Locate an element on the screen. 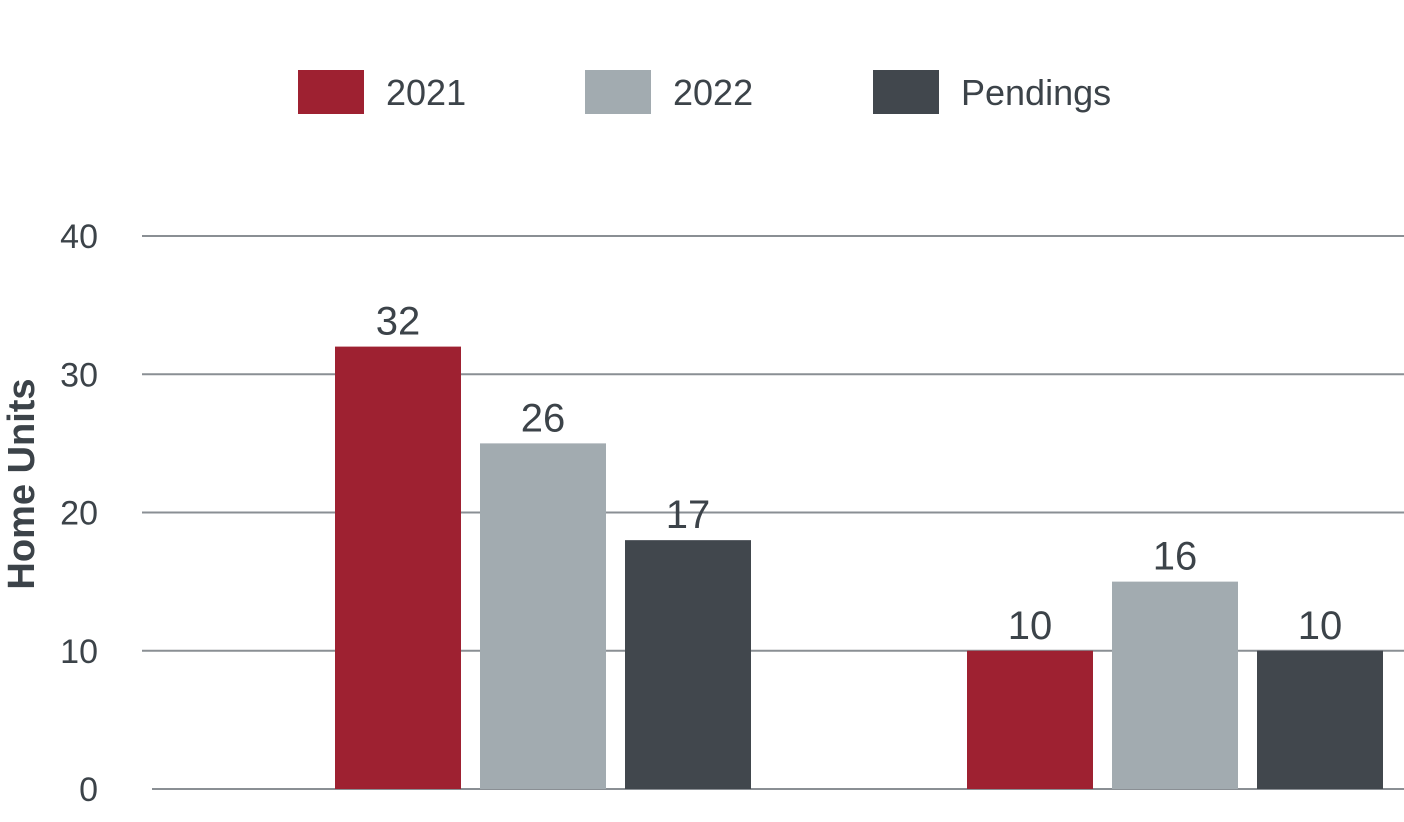  legend-label: 2022 is located at coordinates (713, 92).